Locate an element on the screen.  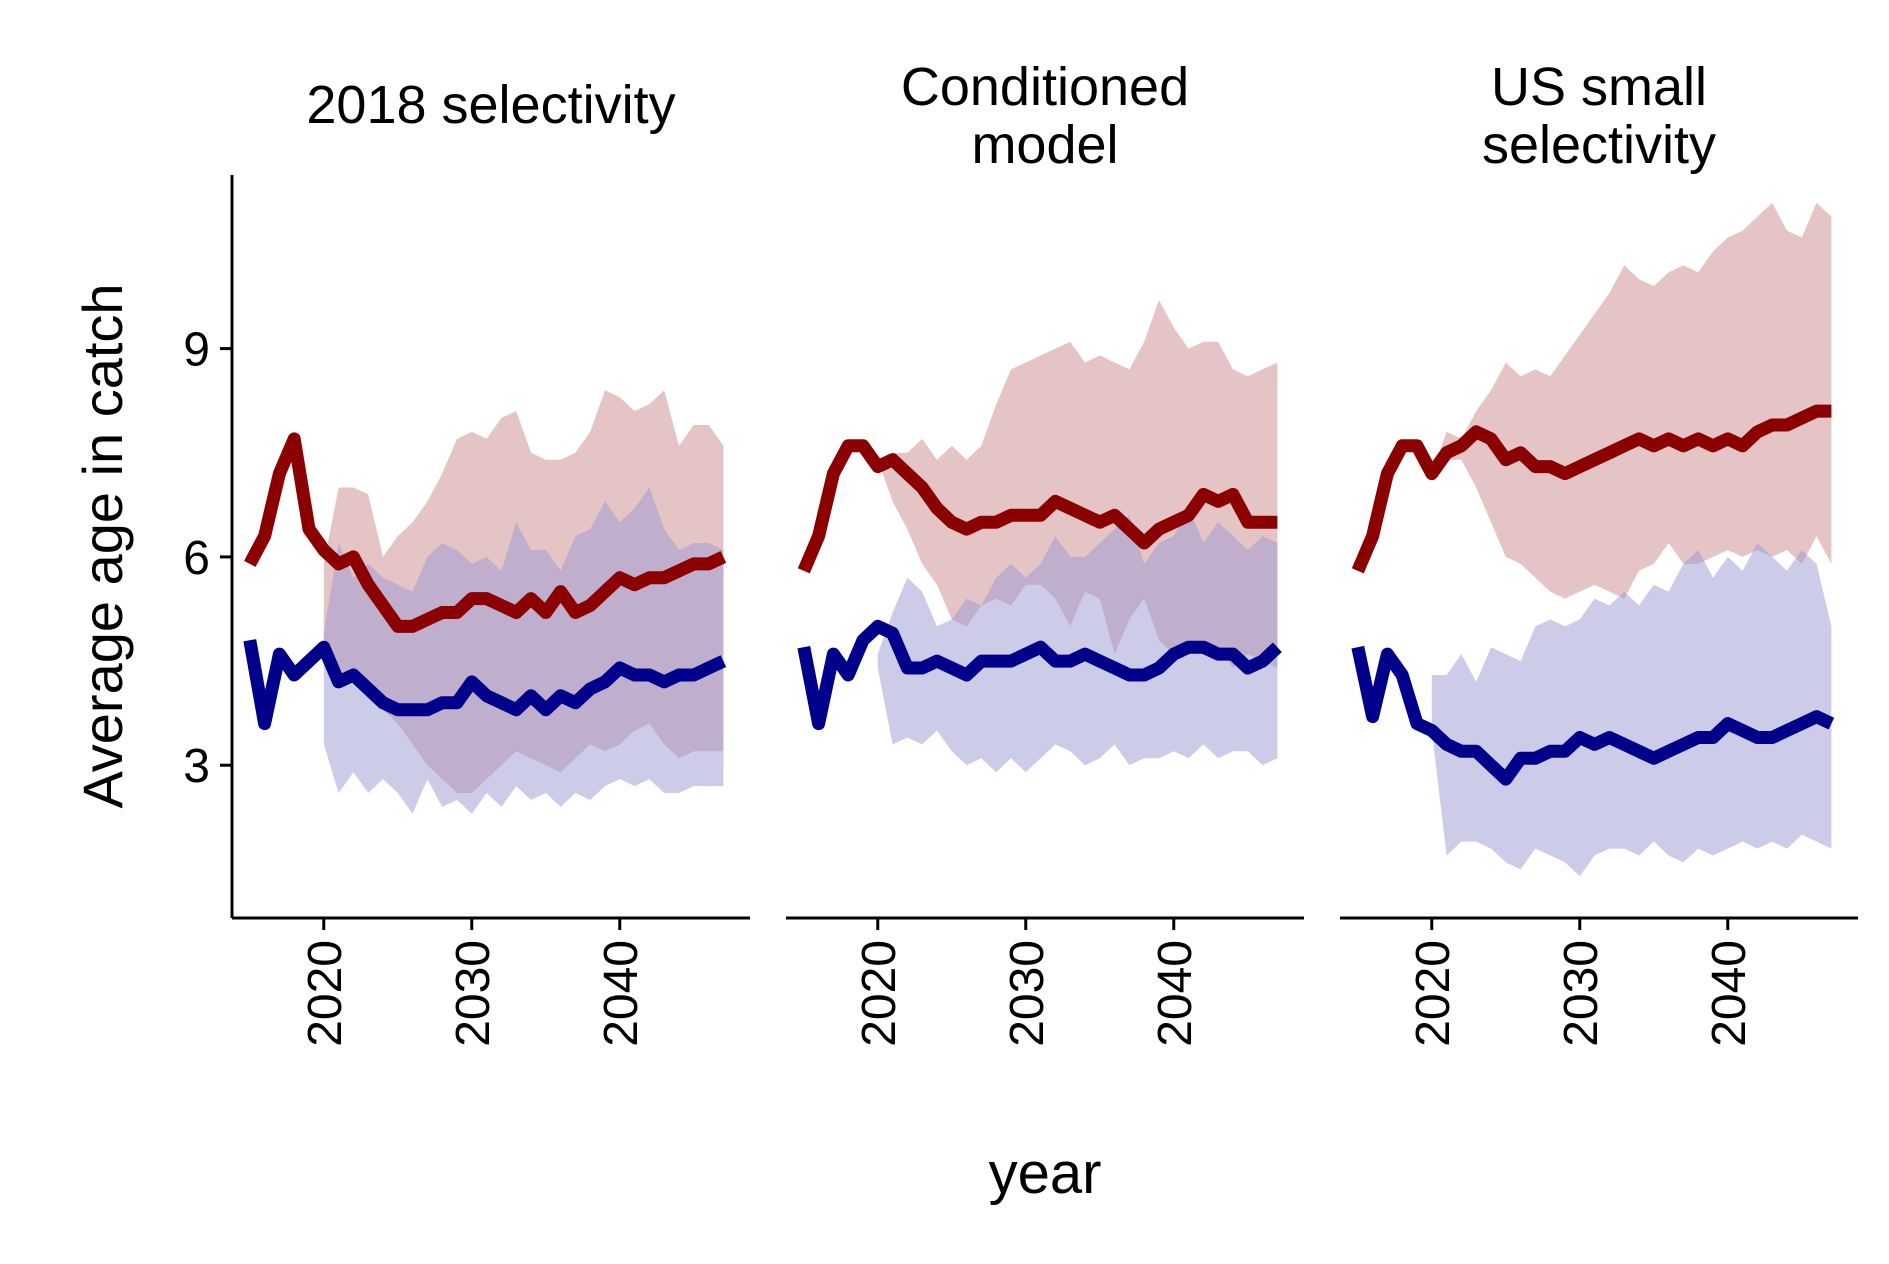
y-tick-label: 3 is located at coordinates (196, 766).